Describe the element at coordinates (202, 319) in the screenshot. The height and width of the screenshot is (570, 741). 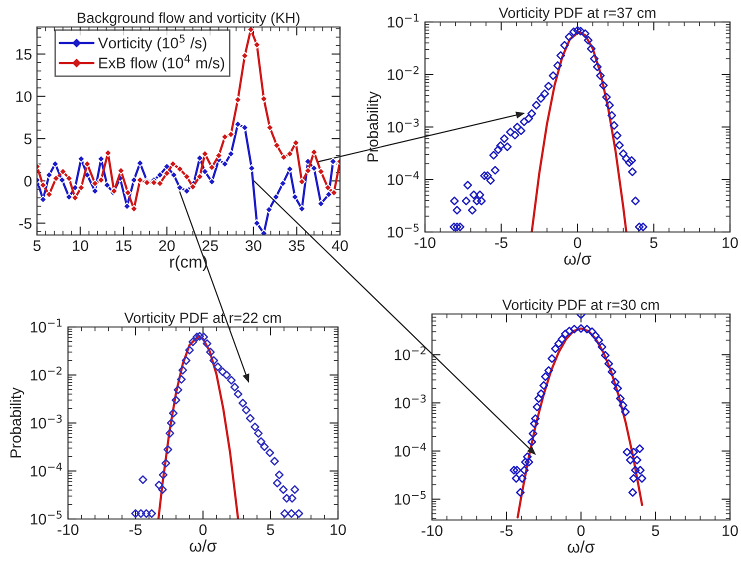
I see `chart-title: Vorticity PDF at r=22 cm` at that location.